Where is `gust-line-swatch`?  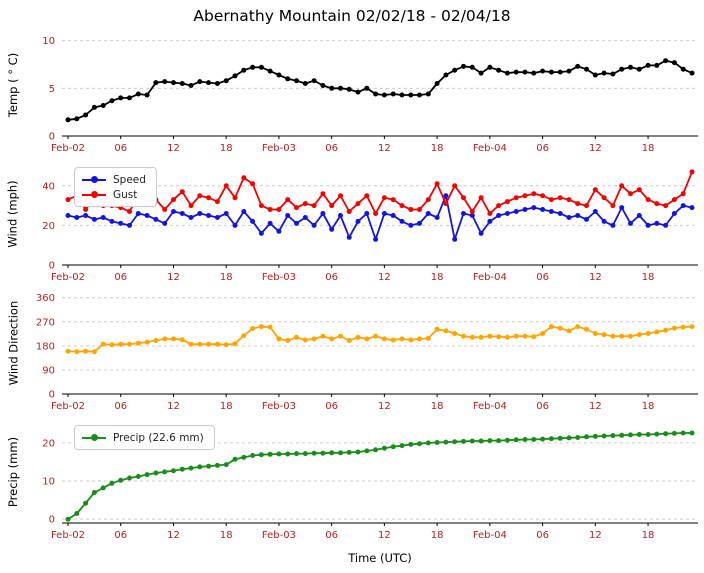 gust-line-swatch is located at coordinates (94, 194).